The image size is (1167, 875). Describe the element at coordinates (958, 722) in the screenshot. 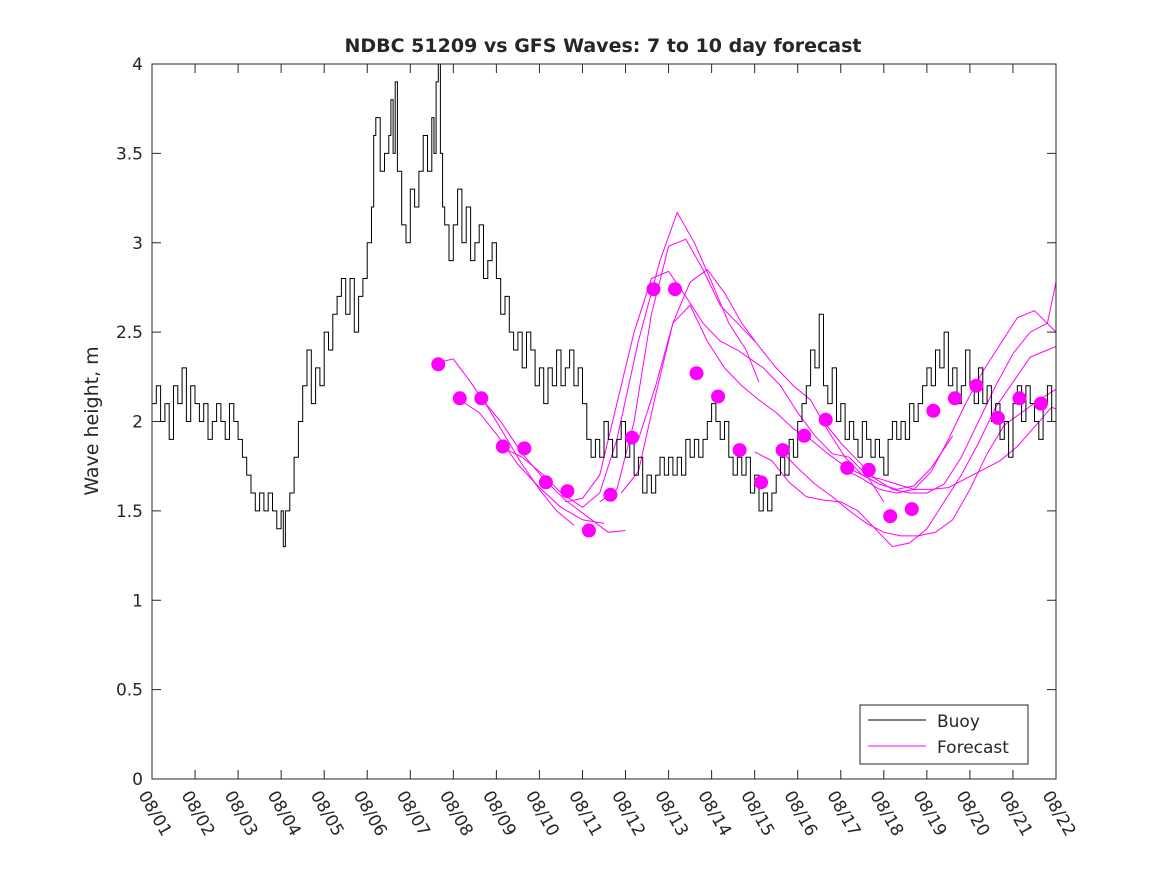

I see `legend-buoy-label: Buoy` at that location.